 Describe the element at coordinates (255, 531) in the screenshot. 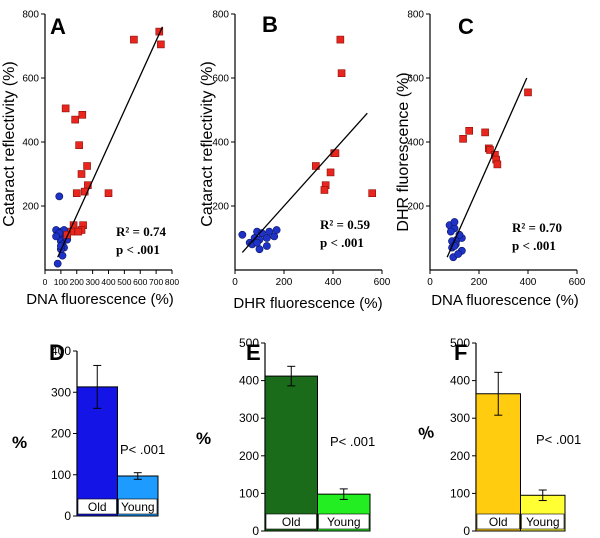

I see `panel-e-y-tick-label: 0` at that location.